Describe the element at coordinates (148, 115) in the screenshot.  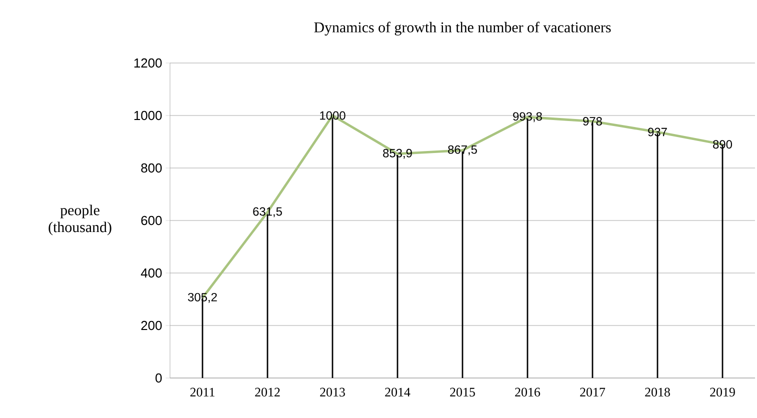
I see `y-tick-label: 1000` at that location.